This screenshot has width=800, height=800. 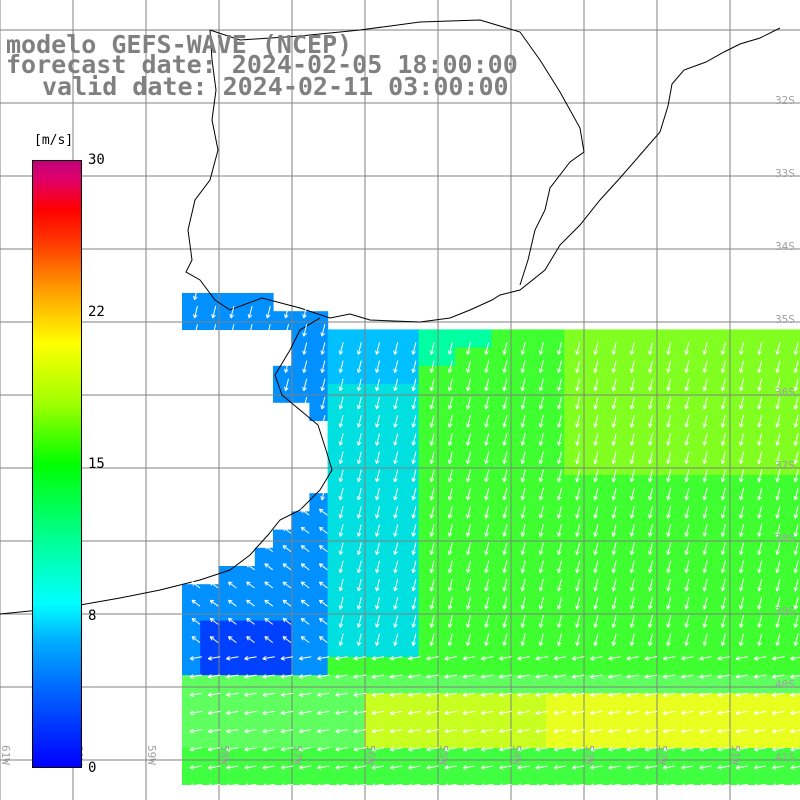 I want to click on lon-label: 54W, so click(x=516, y=755).